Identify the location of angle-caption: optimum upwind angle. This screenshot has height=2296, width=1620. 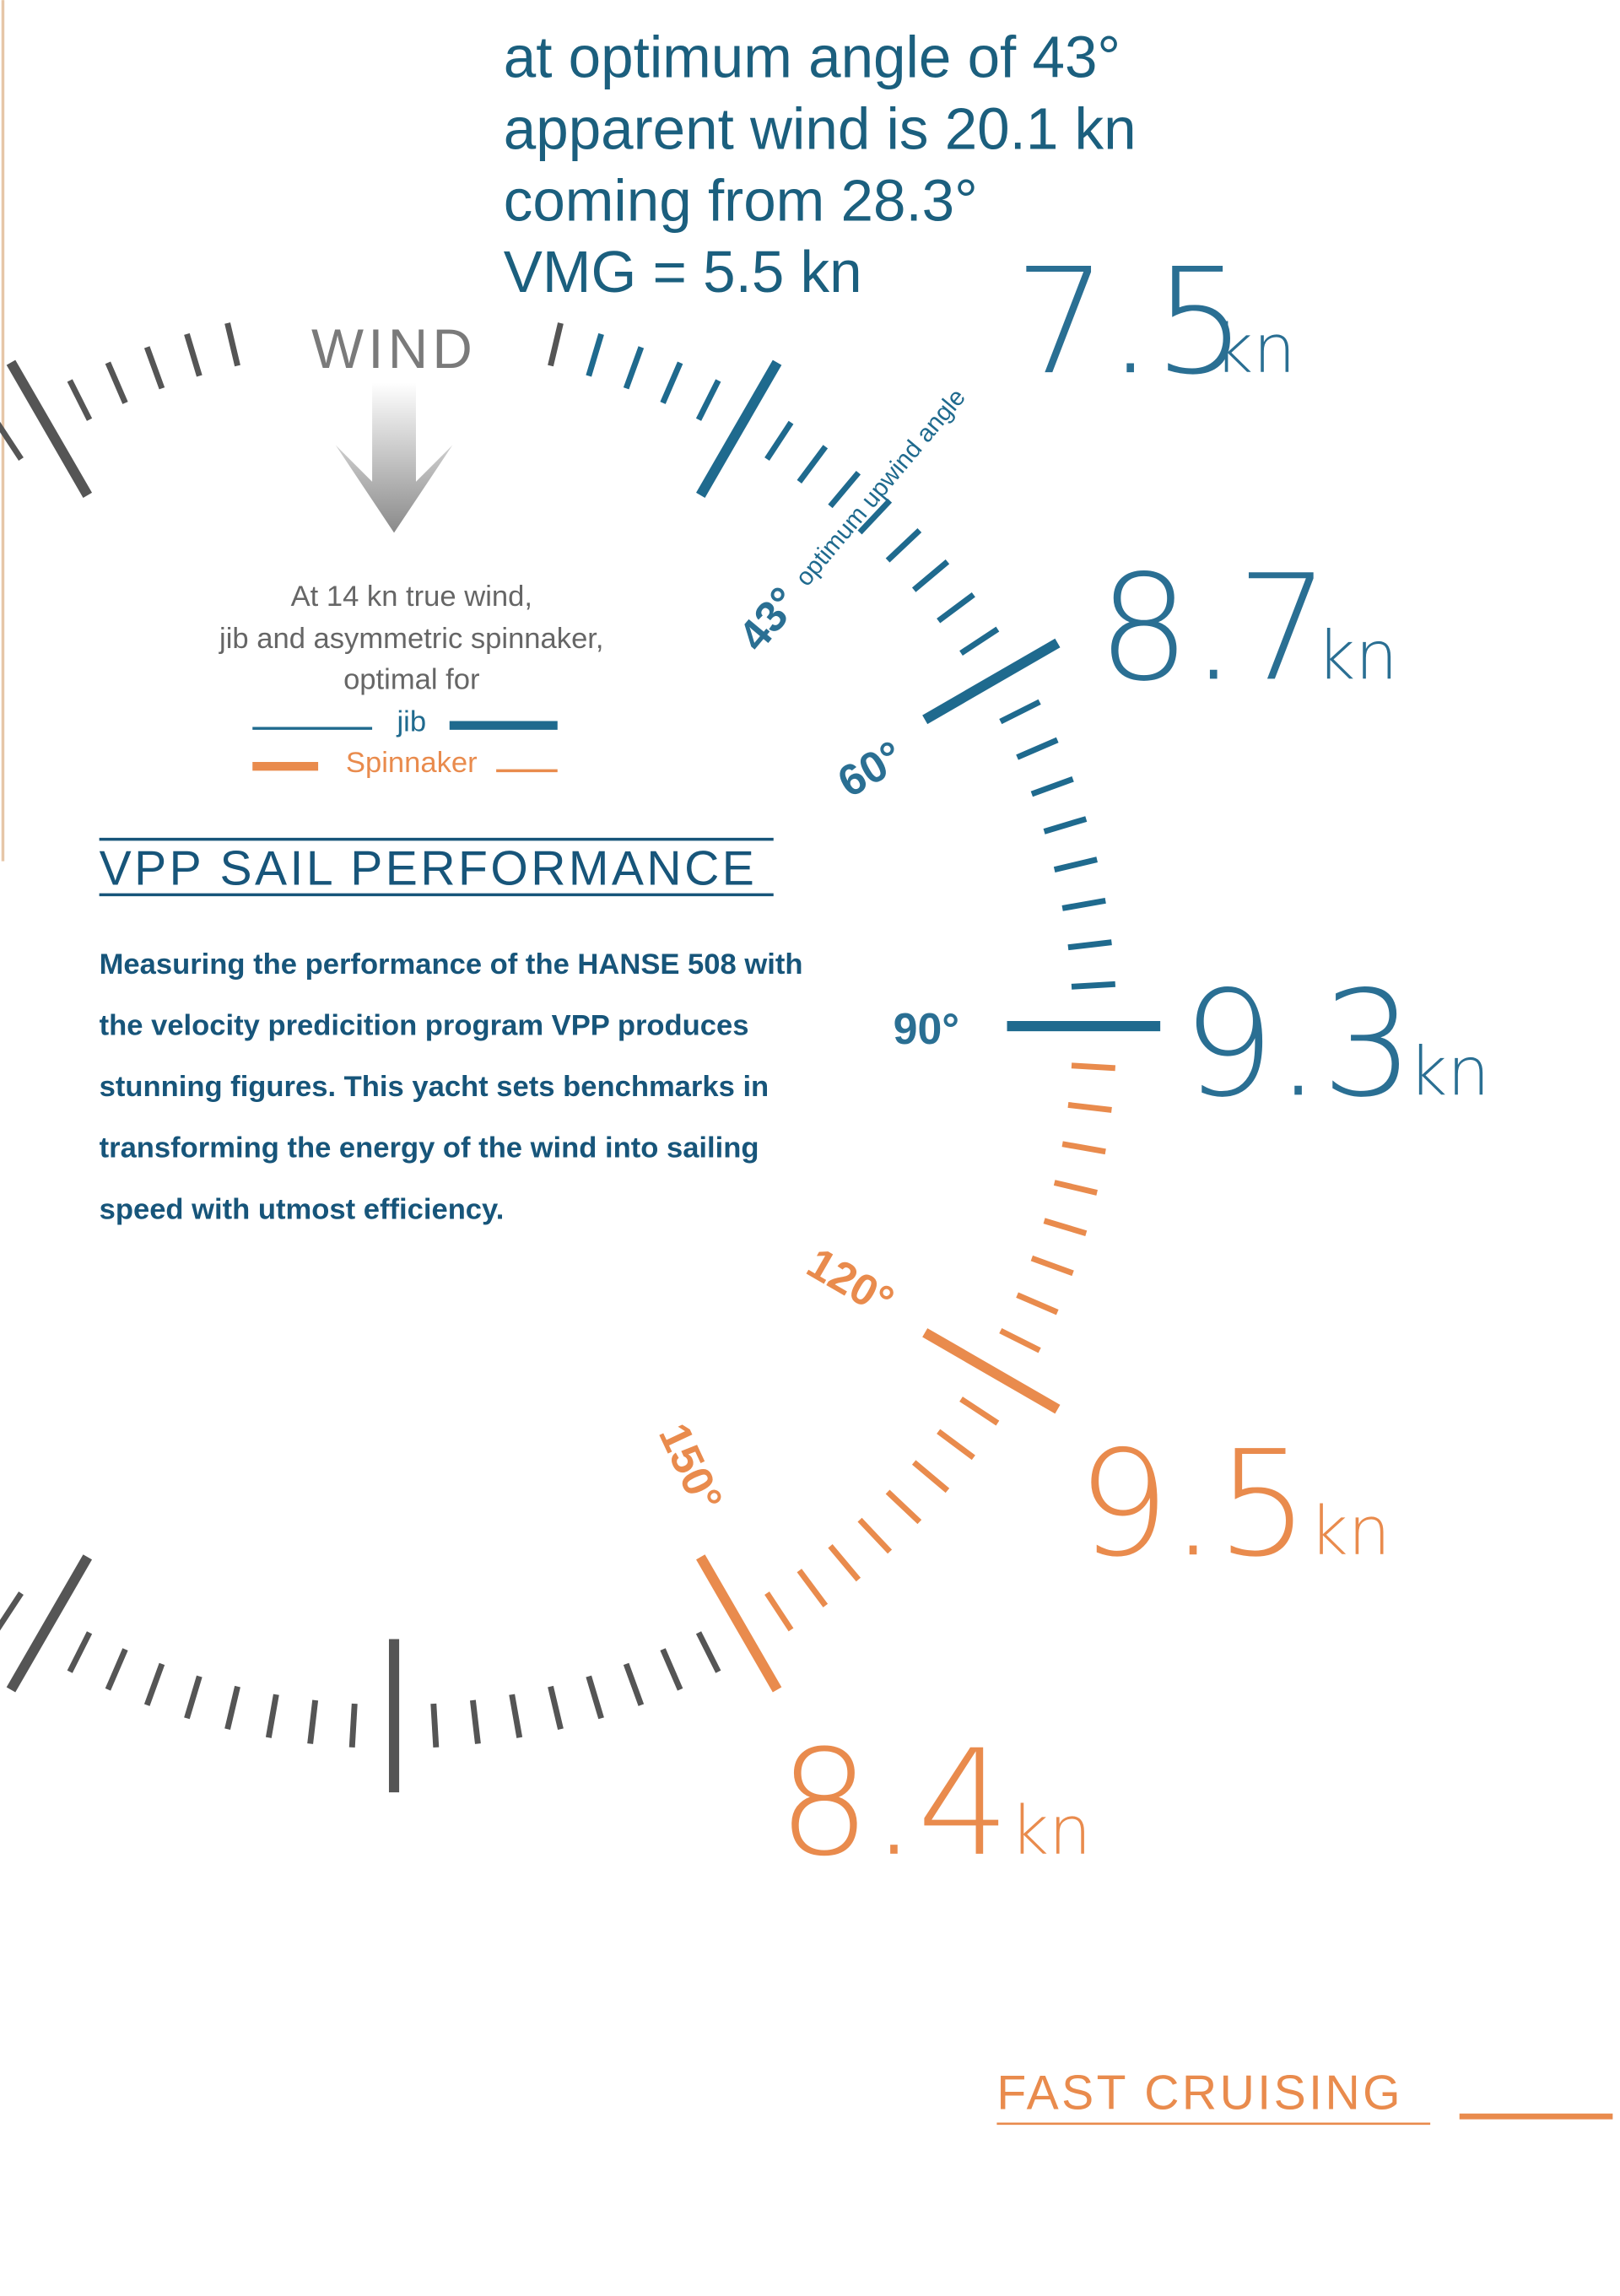
(881, 487).